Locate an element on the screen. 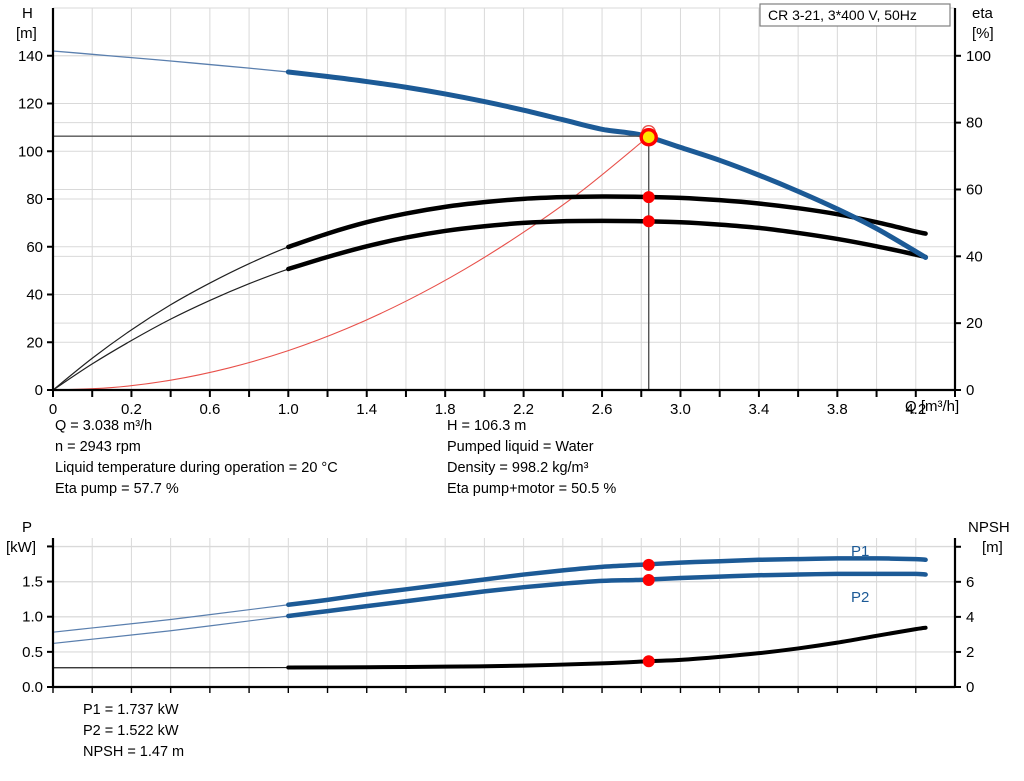 This screenshot has height=781, width=1024. upper-right-axis-title-line2: [%] is located at coordinates (983, 33).